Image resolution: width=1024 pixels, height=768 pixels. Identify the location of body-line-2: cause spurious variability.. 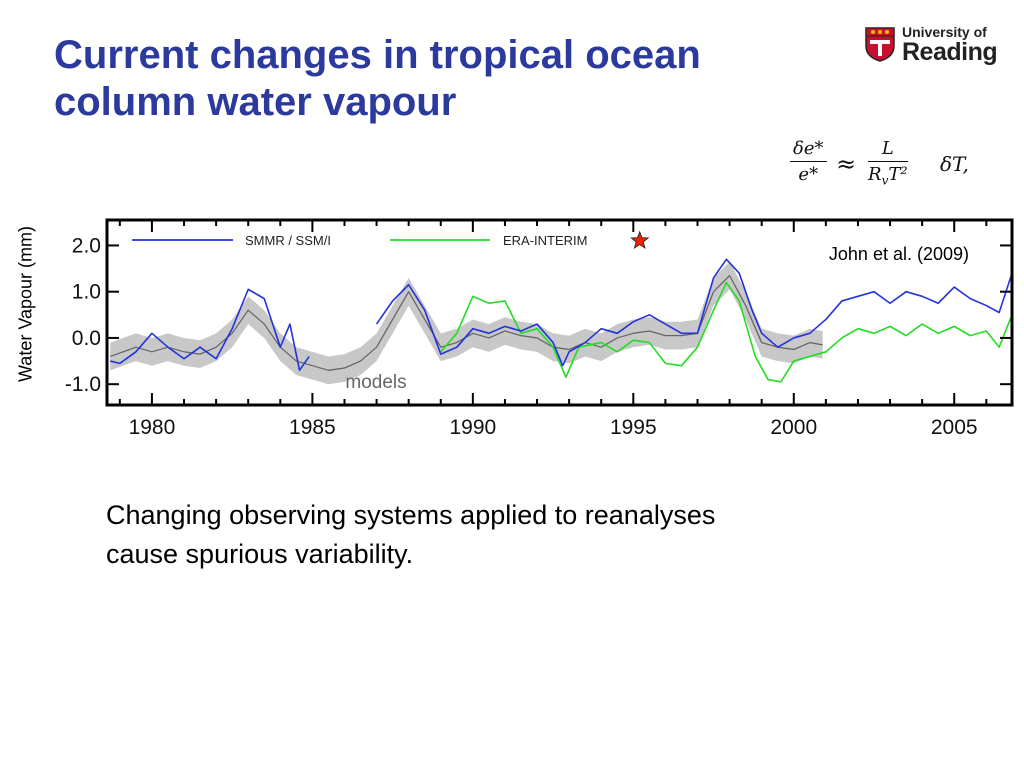
(260, 554).